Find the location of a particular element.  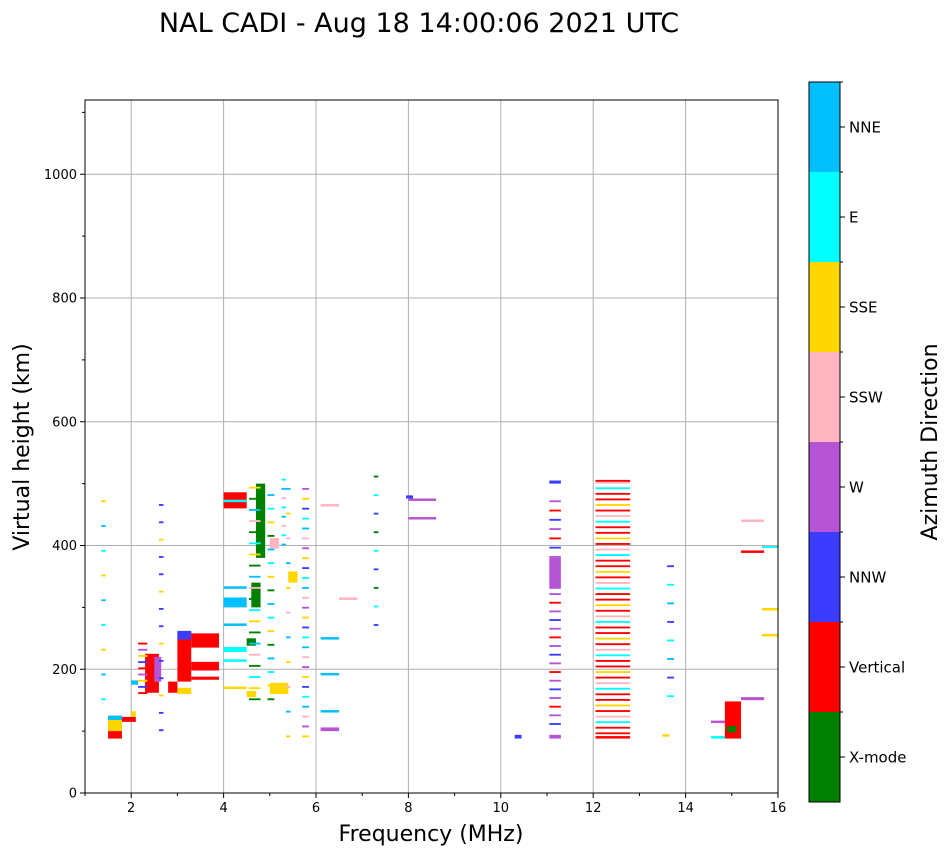

x-tick-label: 2 is located at coordinates (131, 808).